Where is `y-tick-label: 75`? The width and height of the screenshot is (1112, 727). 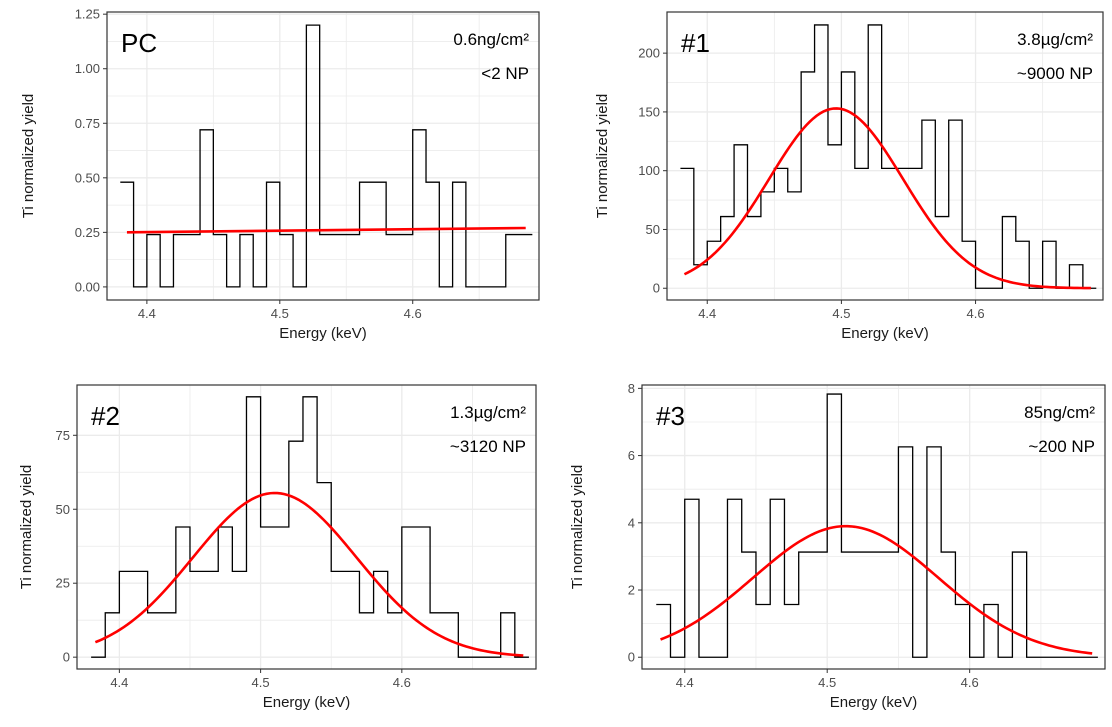 y-tick-label: 75 is located at coordinates (63, 435).